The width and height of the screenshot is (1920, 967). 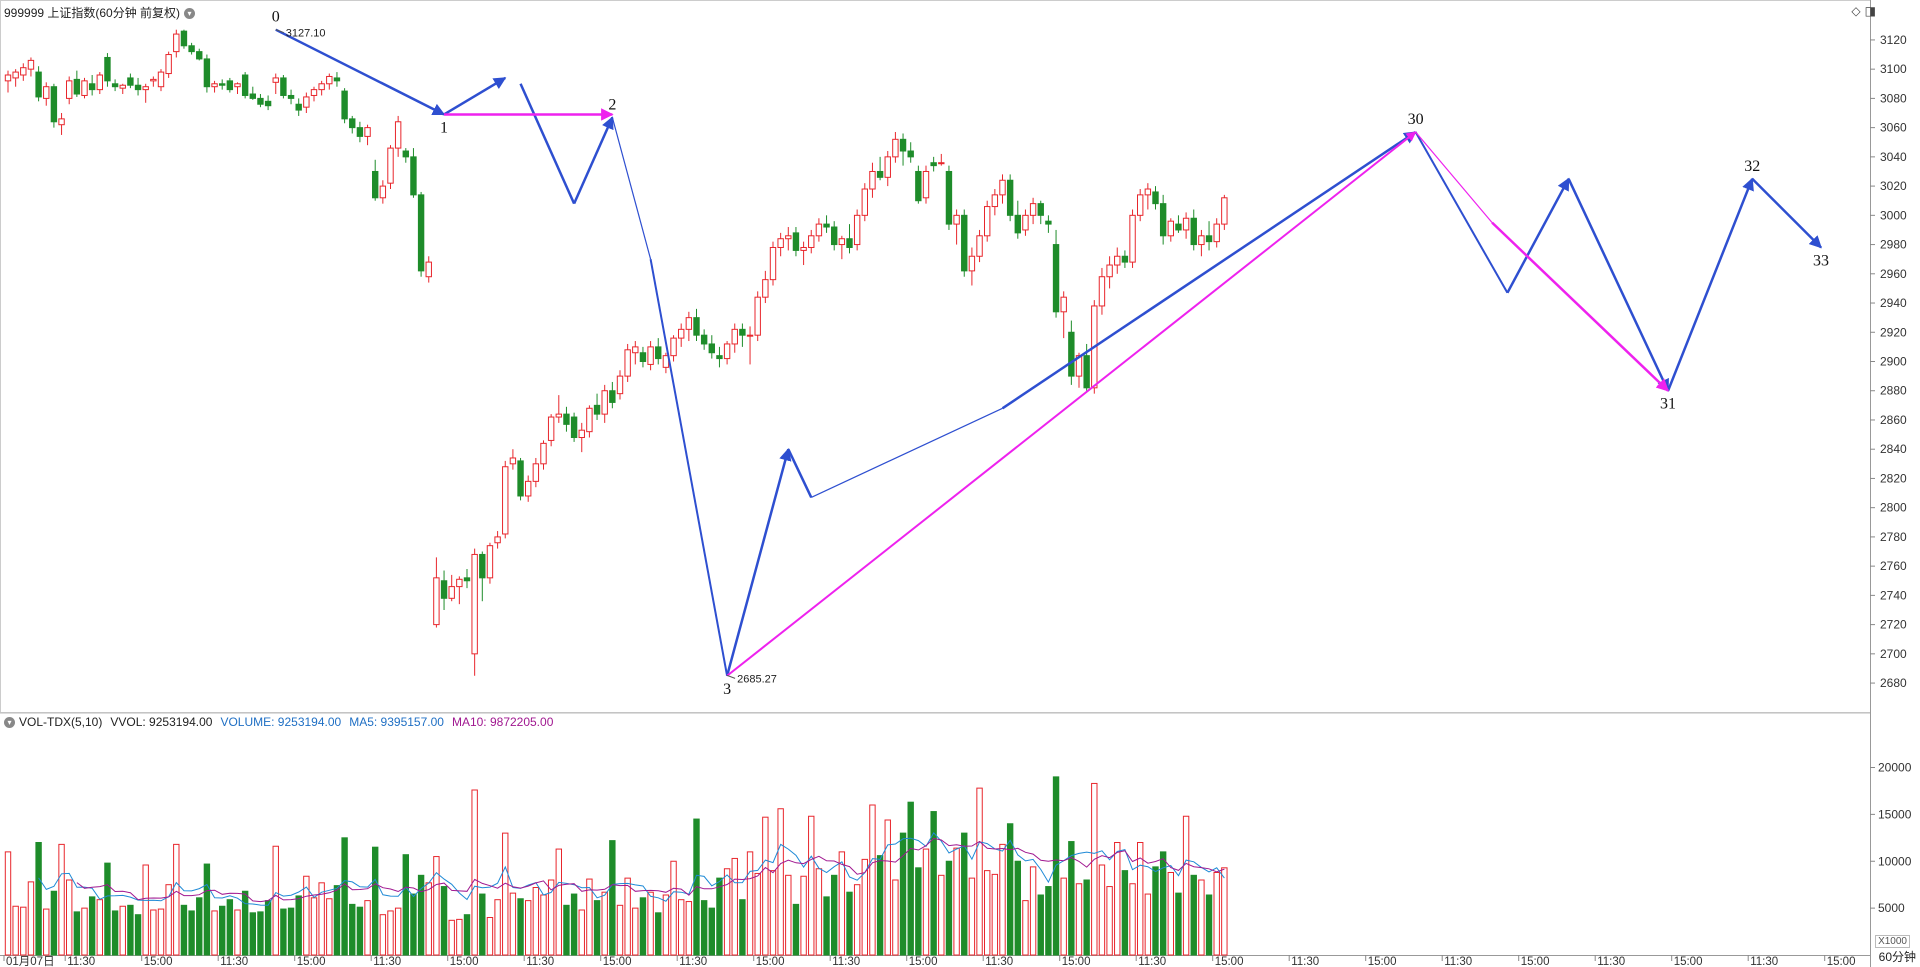 I want to click on price-tick-label: 2900, so click(x=1893, y=362).